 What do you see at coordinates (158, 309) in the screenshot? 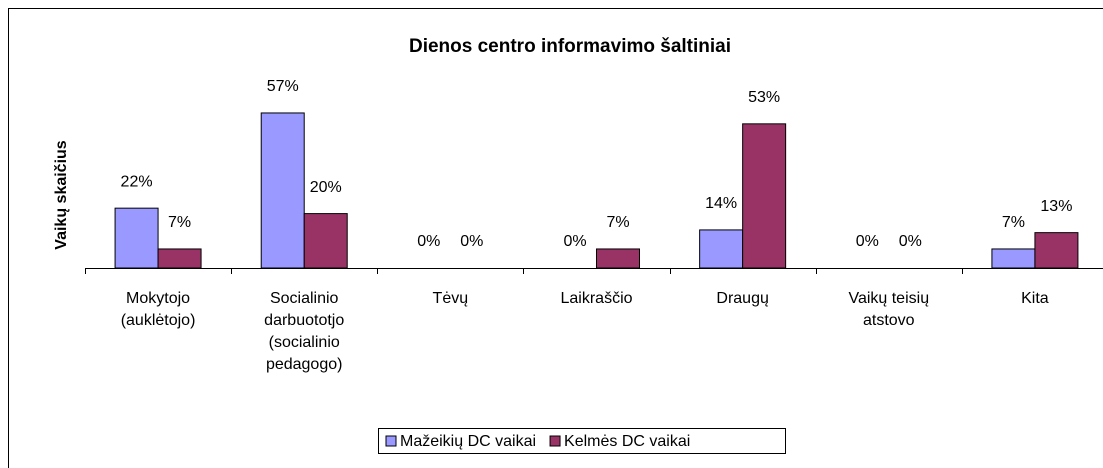
I see `x-tick-label: Mokytojo (auklėtojo)` at bounding box center [158, 309].